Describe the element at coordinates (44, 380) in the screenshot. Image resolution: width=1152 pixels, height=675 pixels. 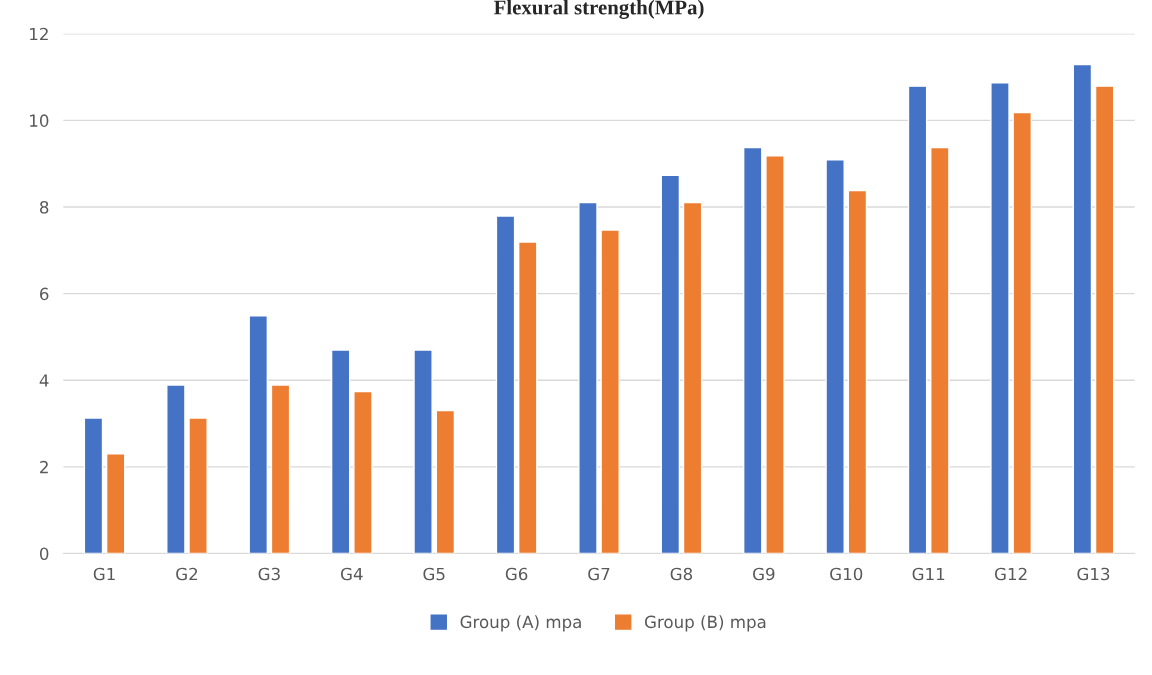
I see `y-tick-label: 4` at that location.